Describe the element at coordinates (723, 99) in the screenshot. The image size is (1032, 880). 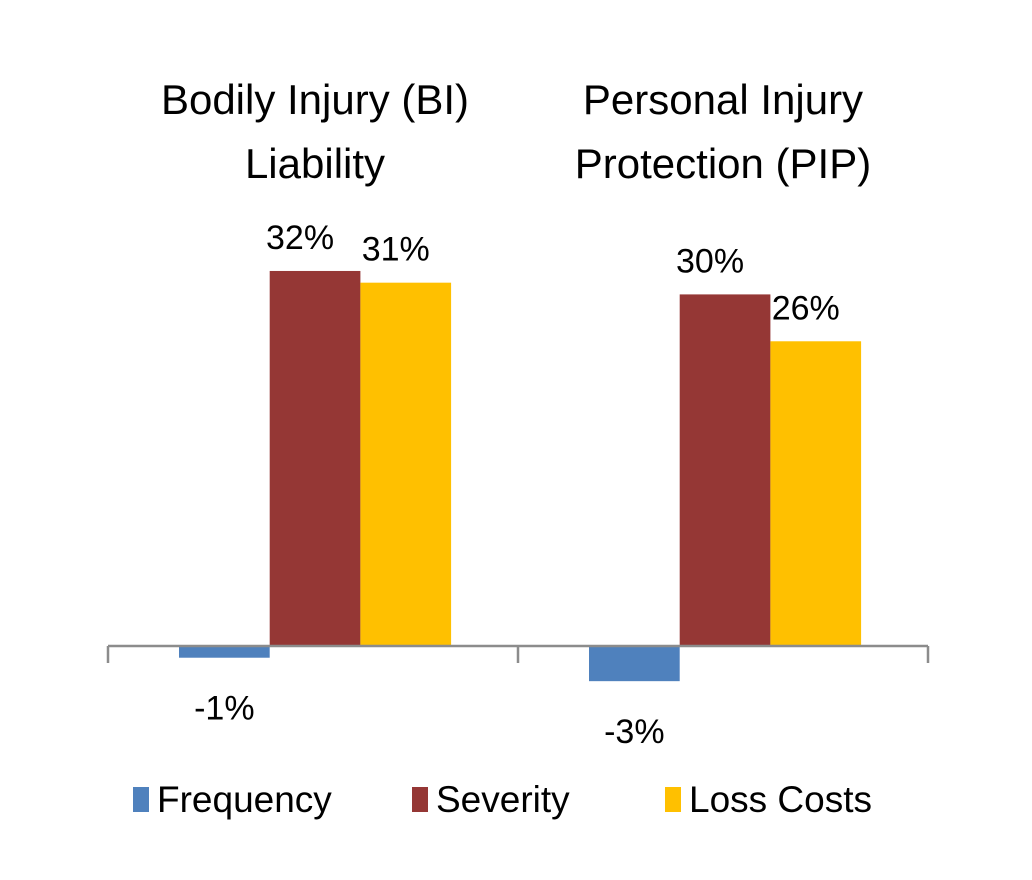
I see `category-label: Personal Injury` at that location.